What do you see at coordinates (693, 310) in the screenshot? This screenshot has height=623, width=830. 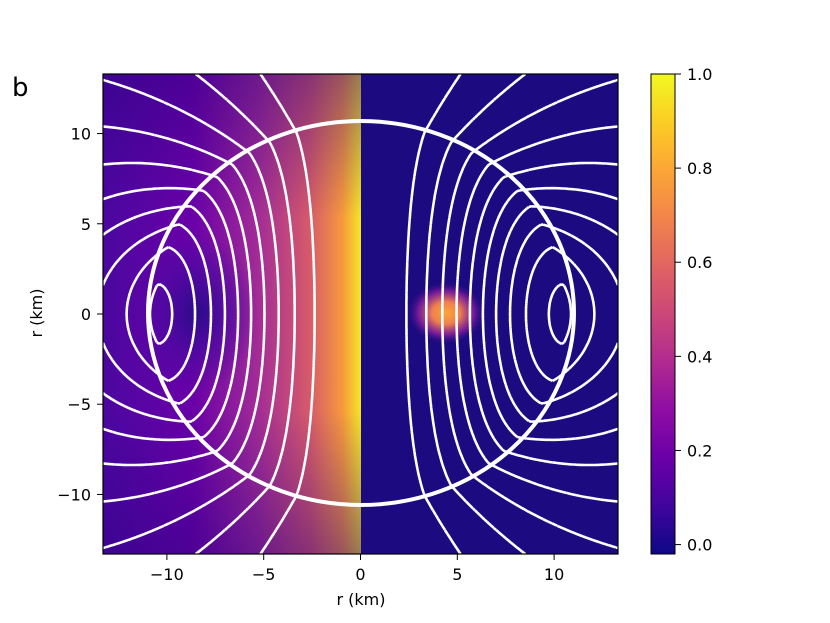 I see `colorbar-ticks: 0.0 0.2 0.4 0.6 0.8 1.0` at bounding box center [693, 310].